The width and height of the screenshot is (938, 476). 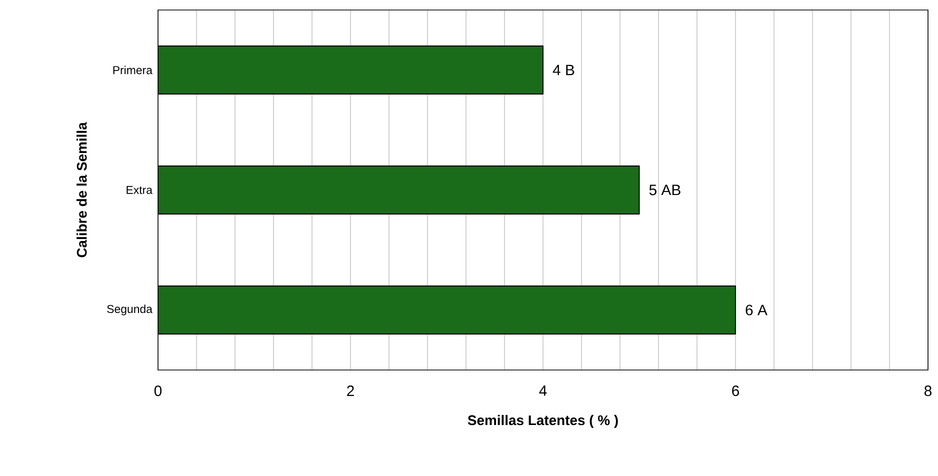 I want to click on x-tick-label: 6, so click(x=735, y=391).